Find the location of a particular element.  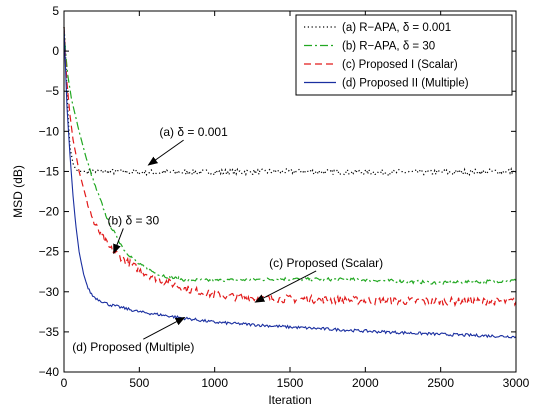

y-tick-label: −15 is located at coordinates (49, 171).